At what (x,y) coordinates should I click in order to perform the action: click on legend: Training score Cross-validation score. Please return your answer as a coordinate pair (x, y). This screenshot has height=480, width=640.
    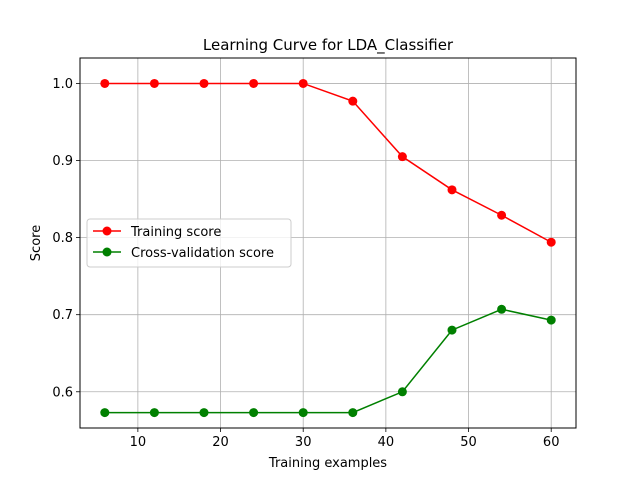
    Looking at the image, I should click on (189, 243).